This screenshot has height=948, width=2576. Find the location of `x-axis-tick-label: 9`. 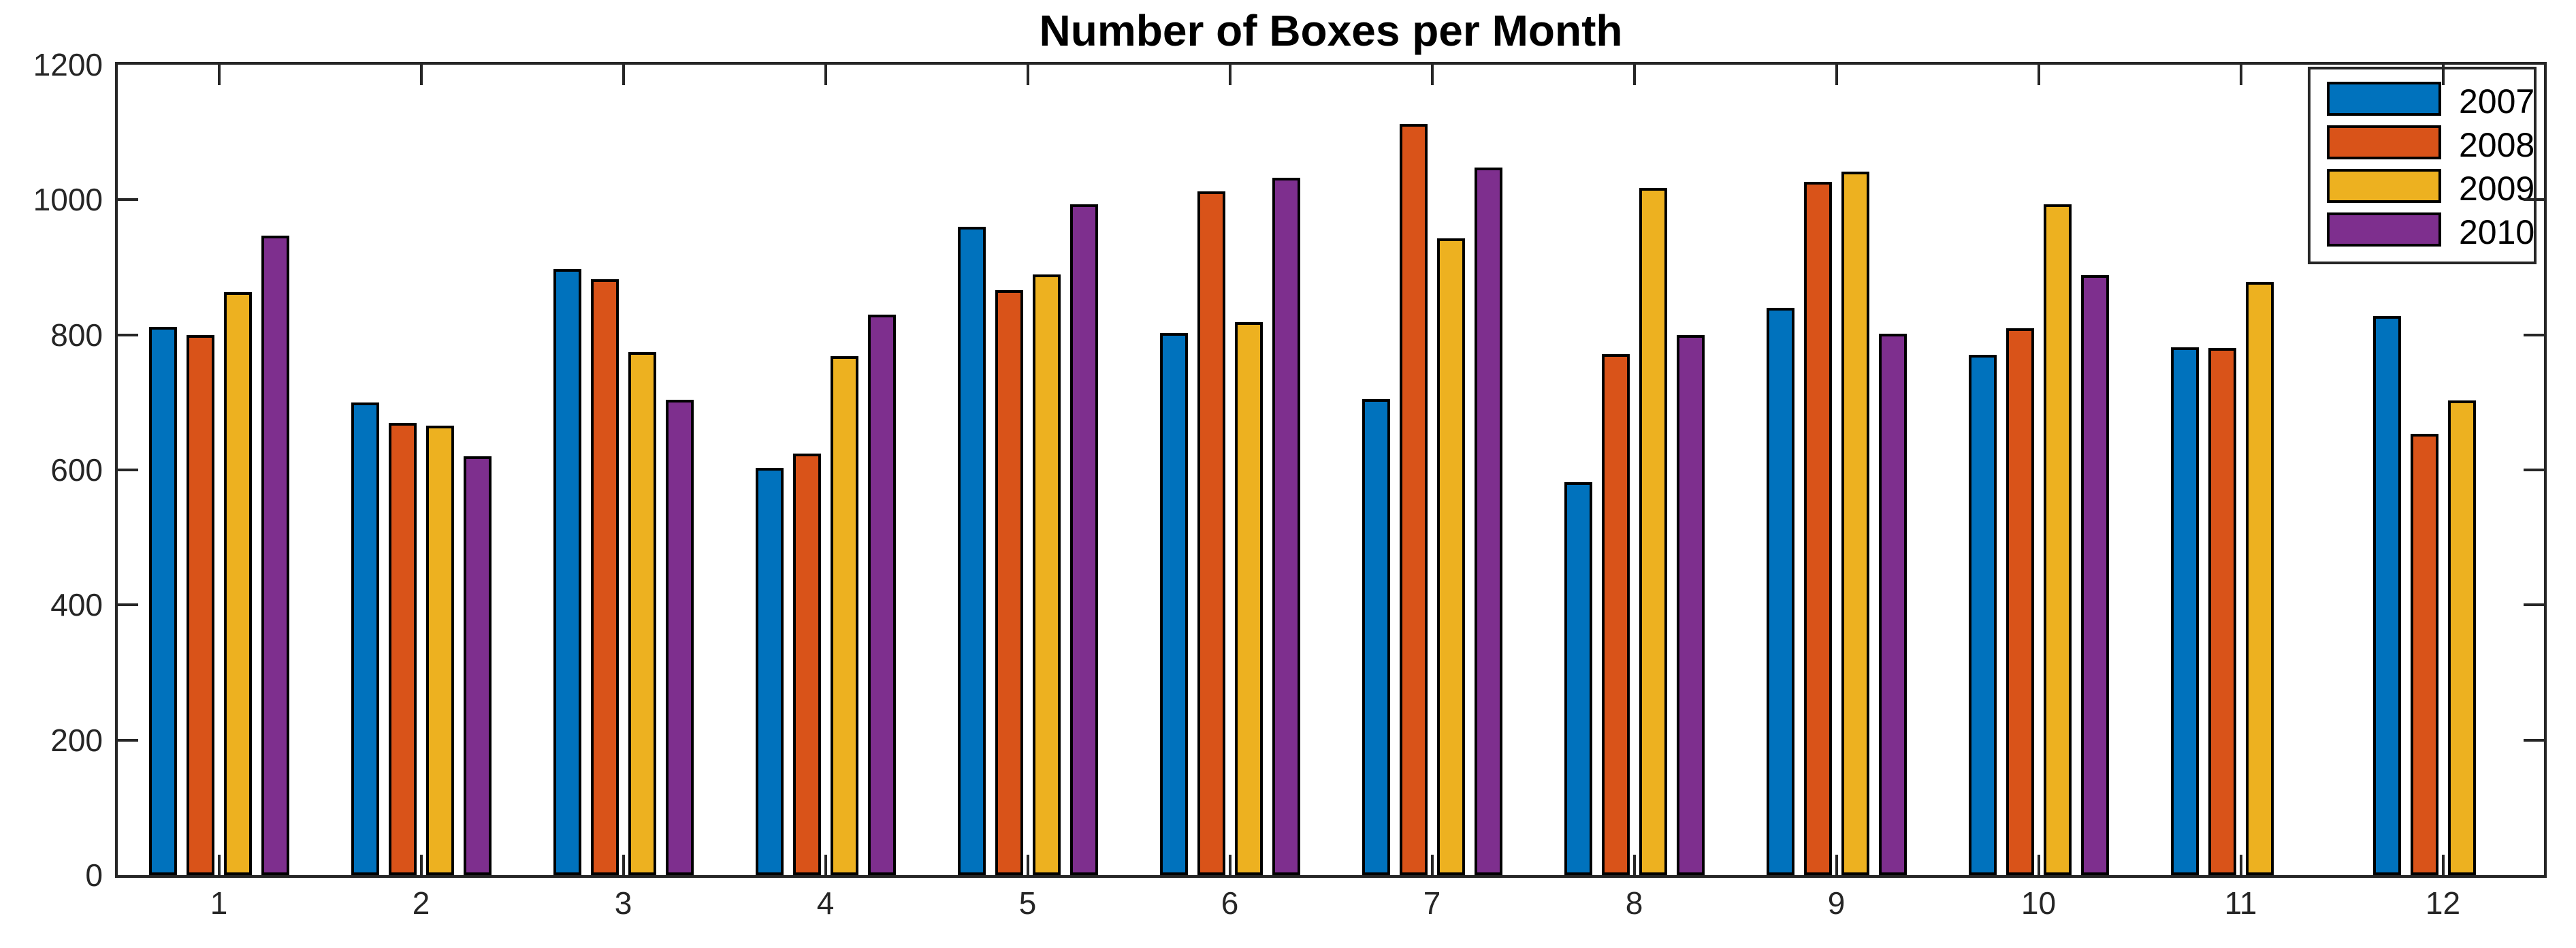

x-axis-tick-label: 9 is located at coordinates (1836, 903).